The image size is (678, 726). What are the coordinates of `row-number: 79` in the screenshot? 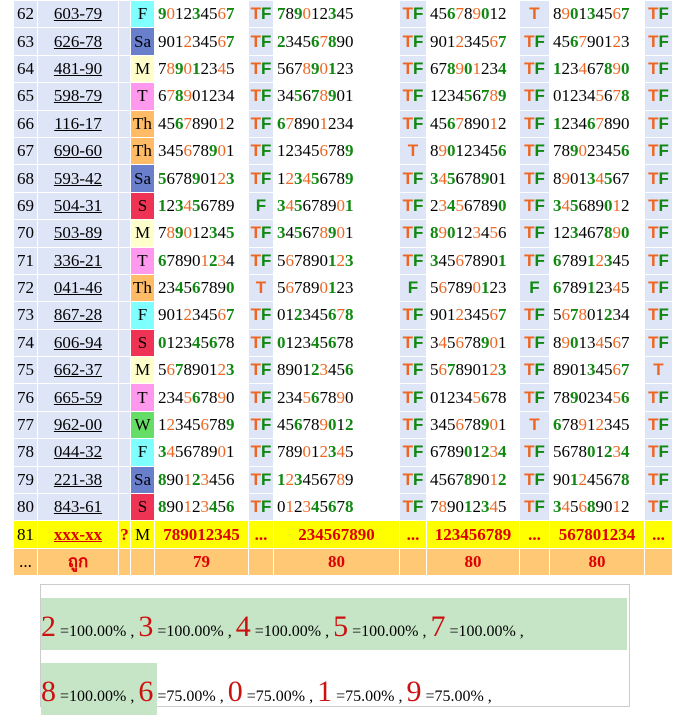 It's located at (25, 480).